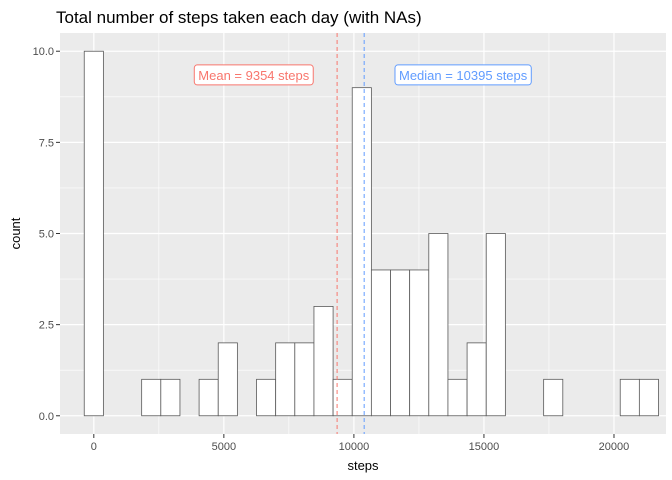 The image size is (672, 480). Describe the element at coordinates (224, 447) in the screenshot. I see `x-tick-label: 5000` at that location.